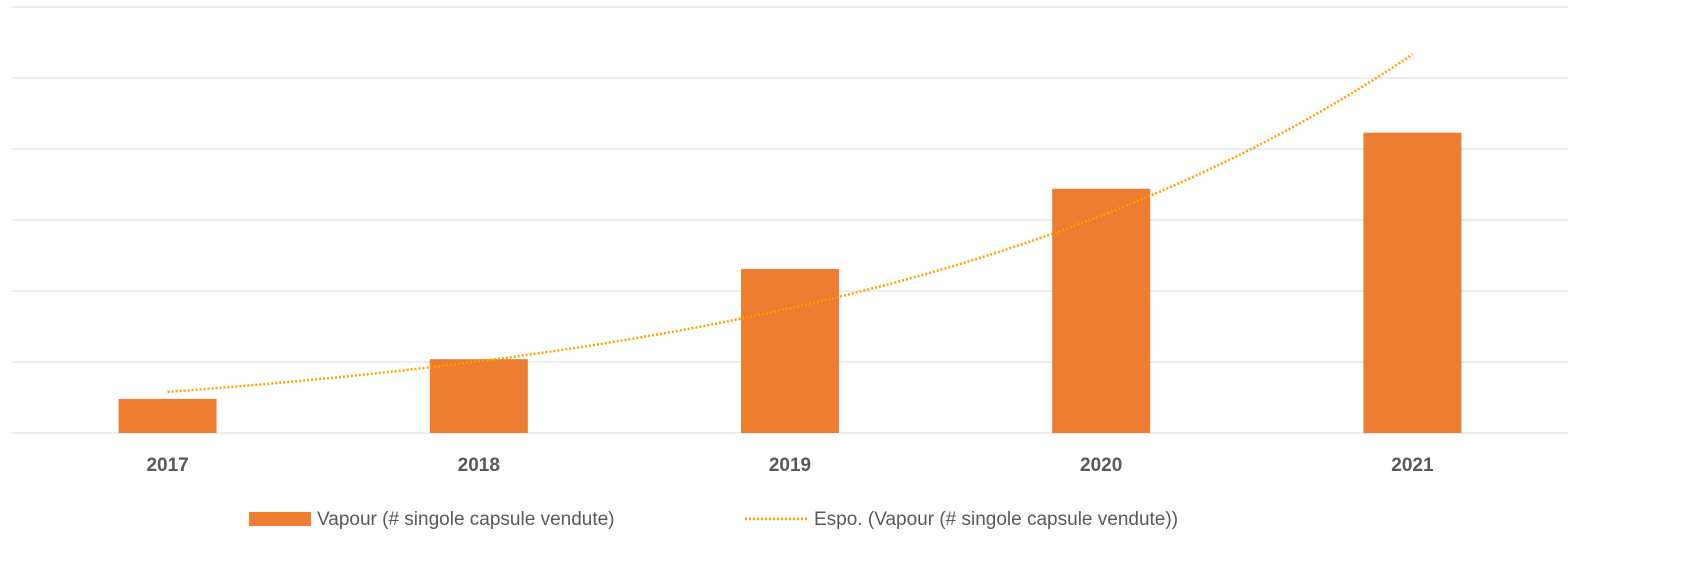 The height and width of the screenshot is (580, 1698). What do you see at coordinates (466, 519) in the screenshot?
I see `legend-label: Vapour (# singole capsule vendute)` at bounding box center [466, 519].